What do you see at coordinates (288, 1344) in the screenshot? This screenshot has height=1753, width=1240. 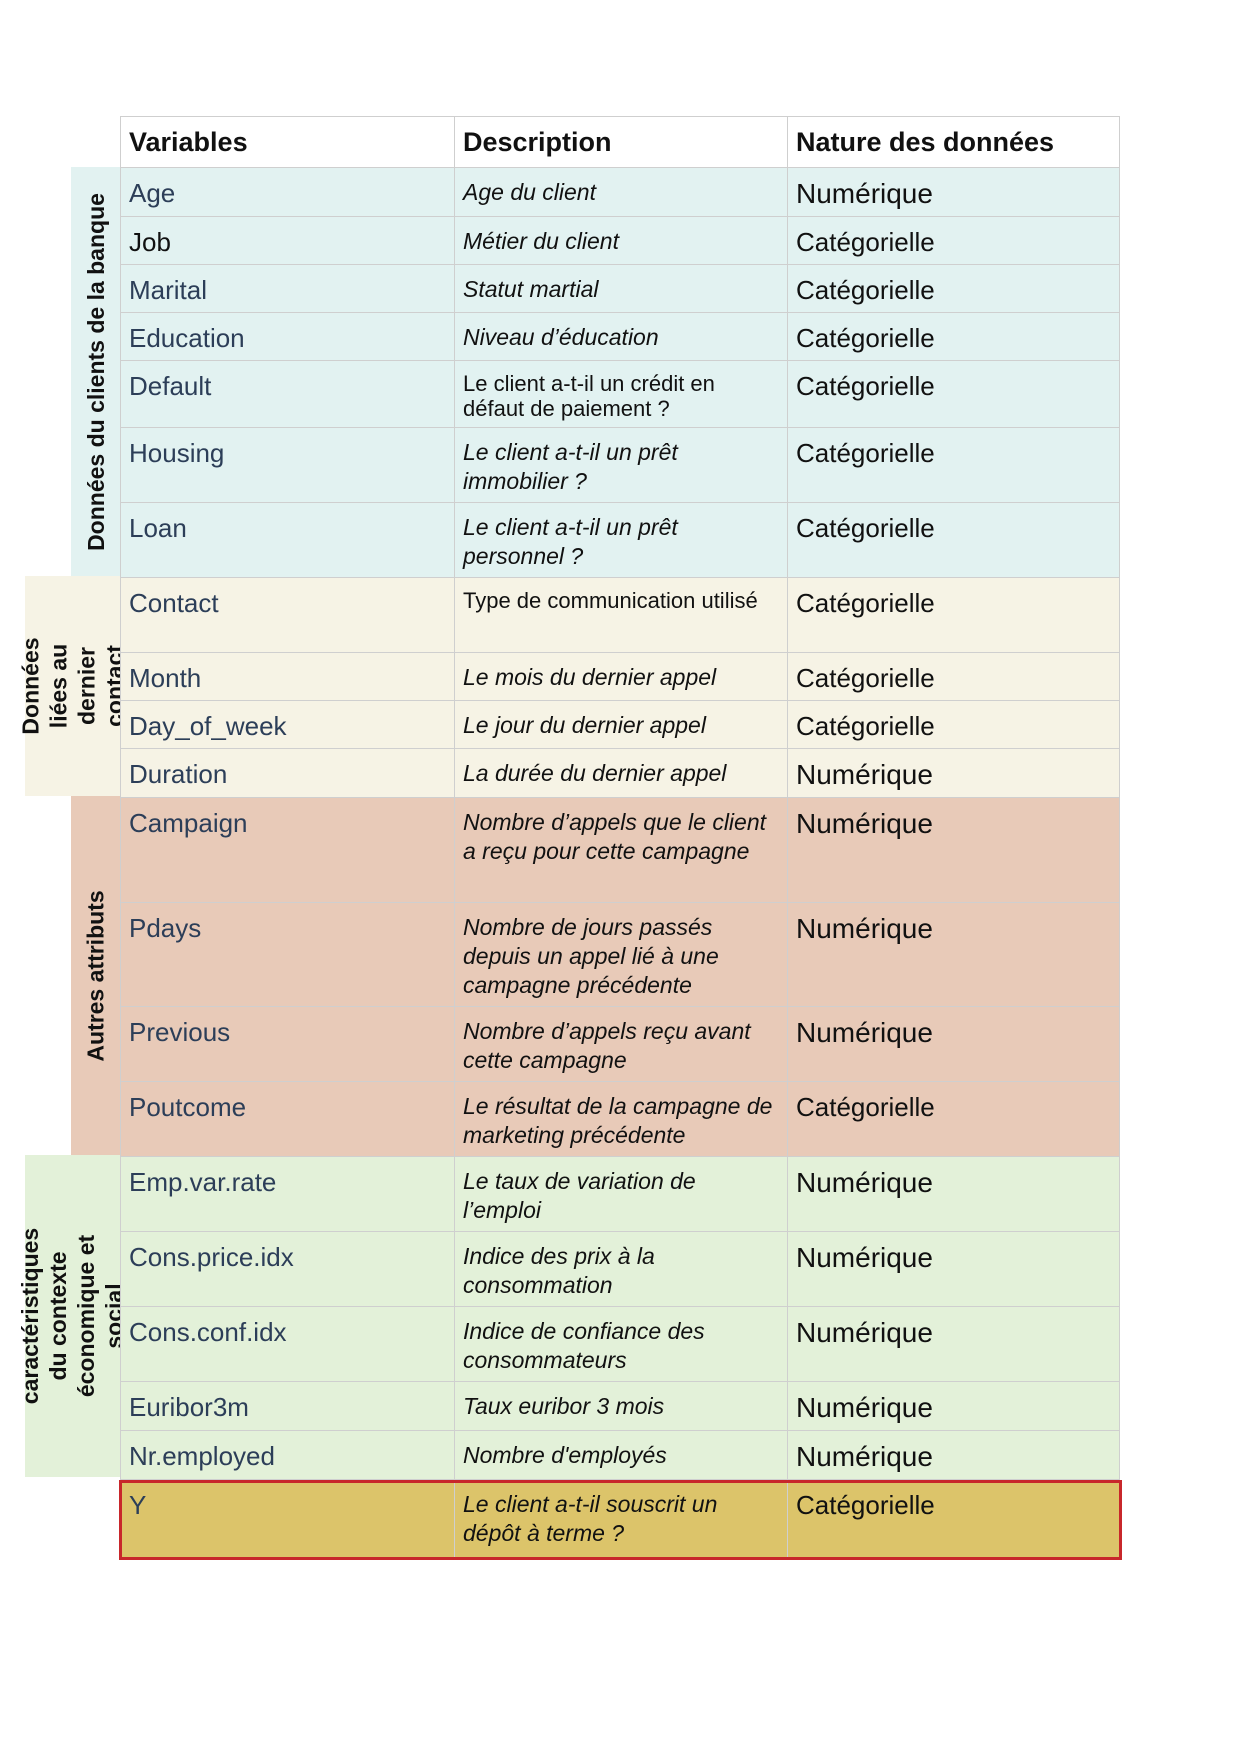 I see `variable-cell: Cons.conf.idx` at bounding box center [288, 1344].